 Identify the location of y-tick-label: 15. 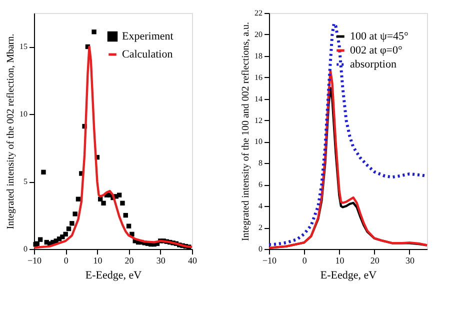
(24, 47).